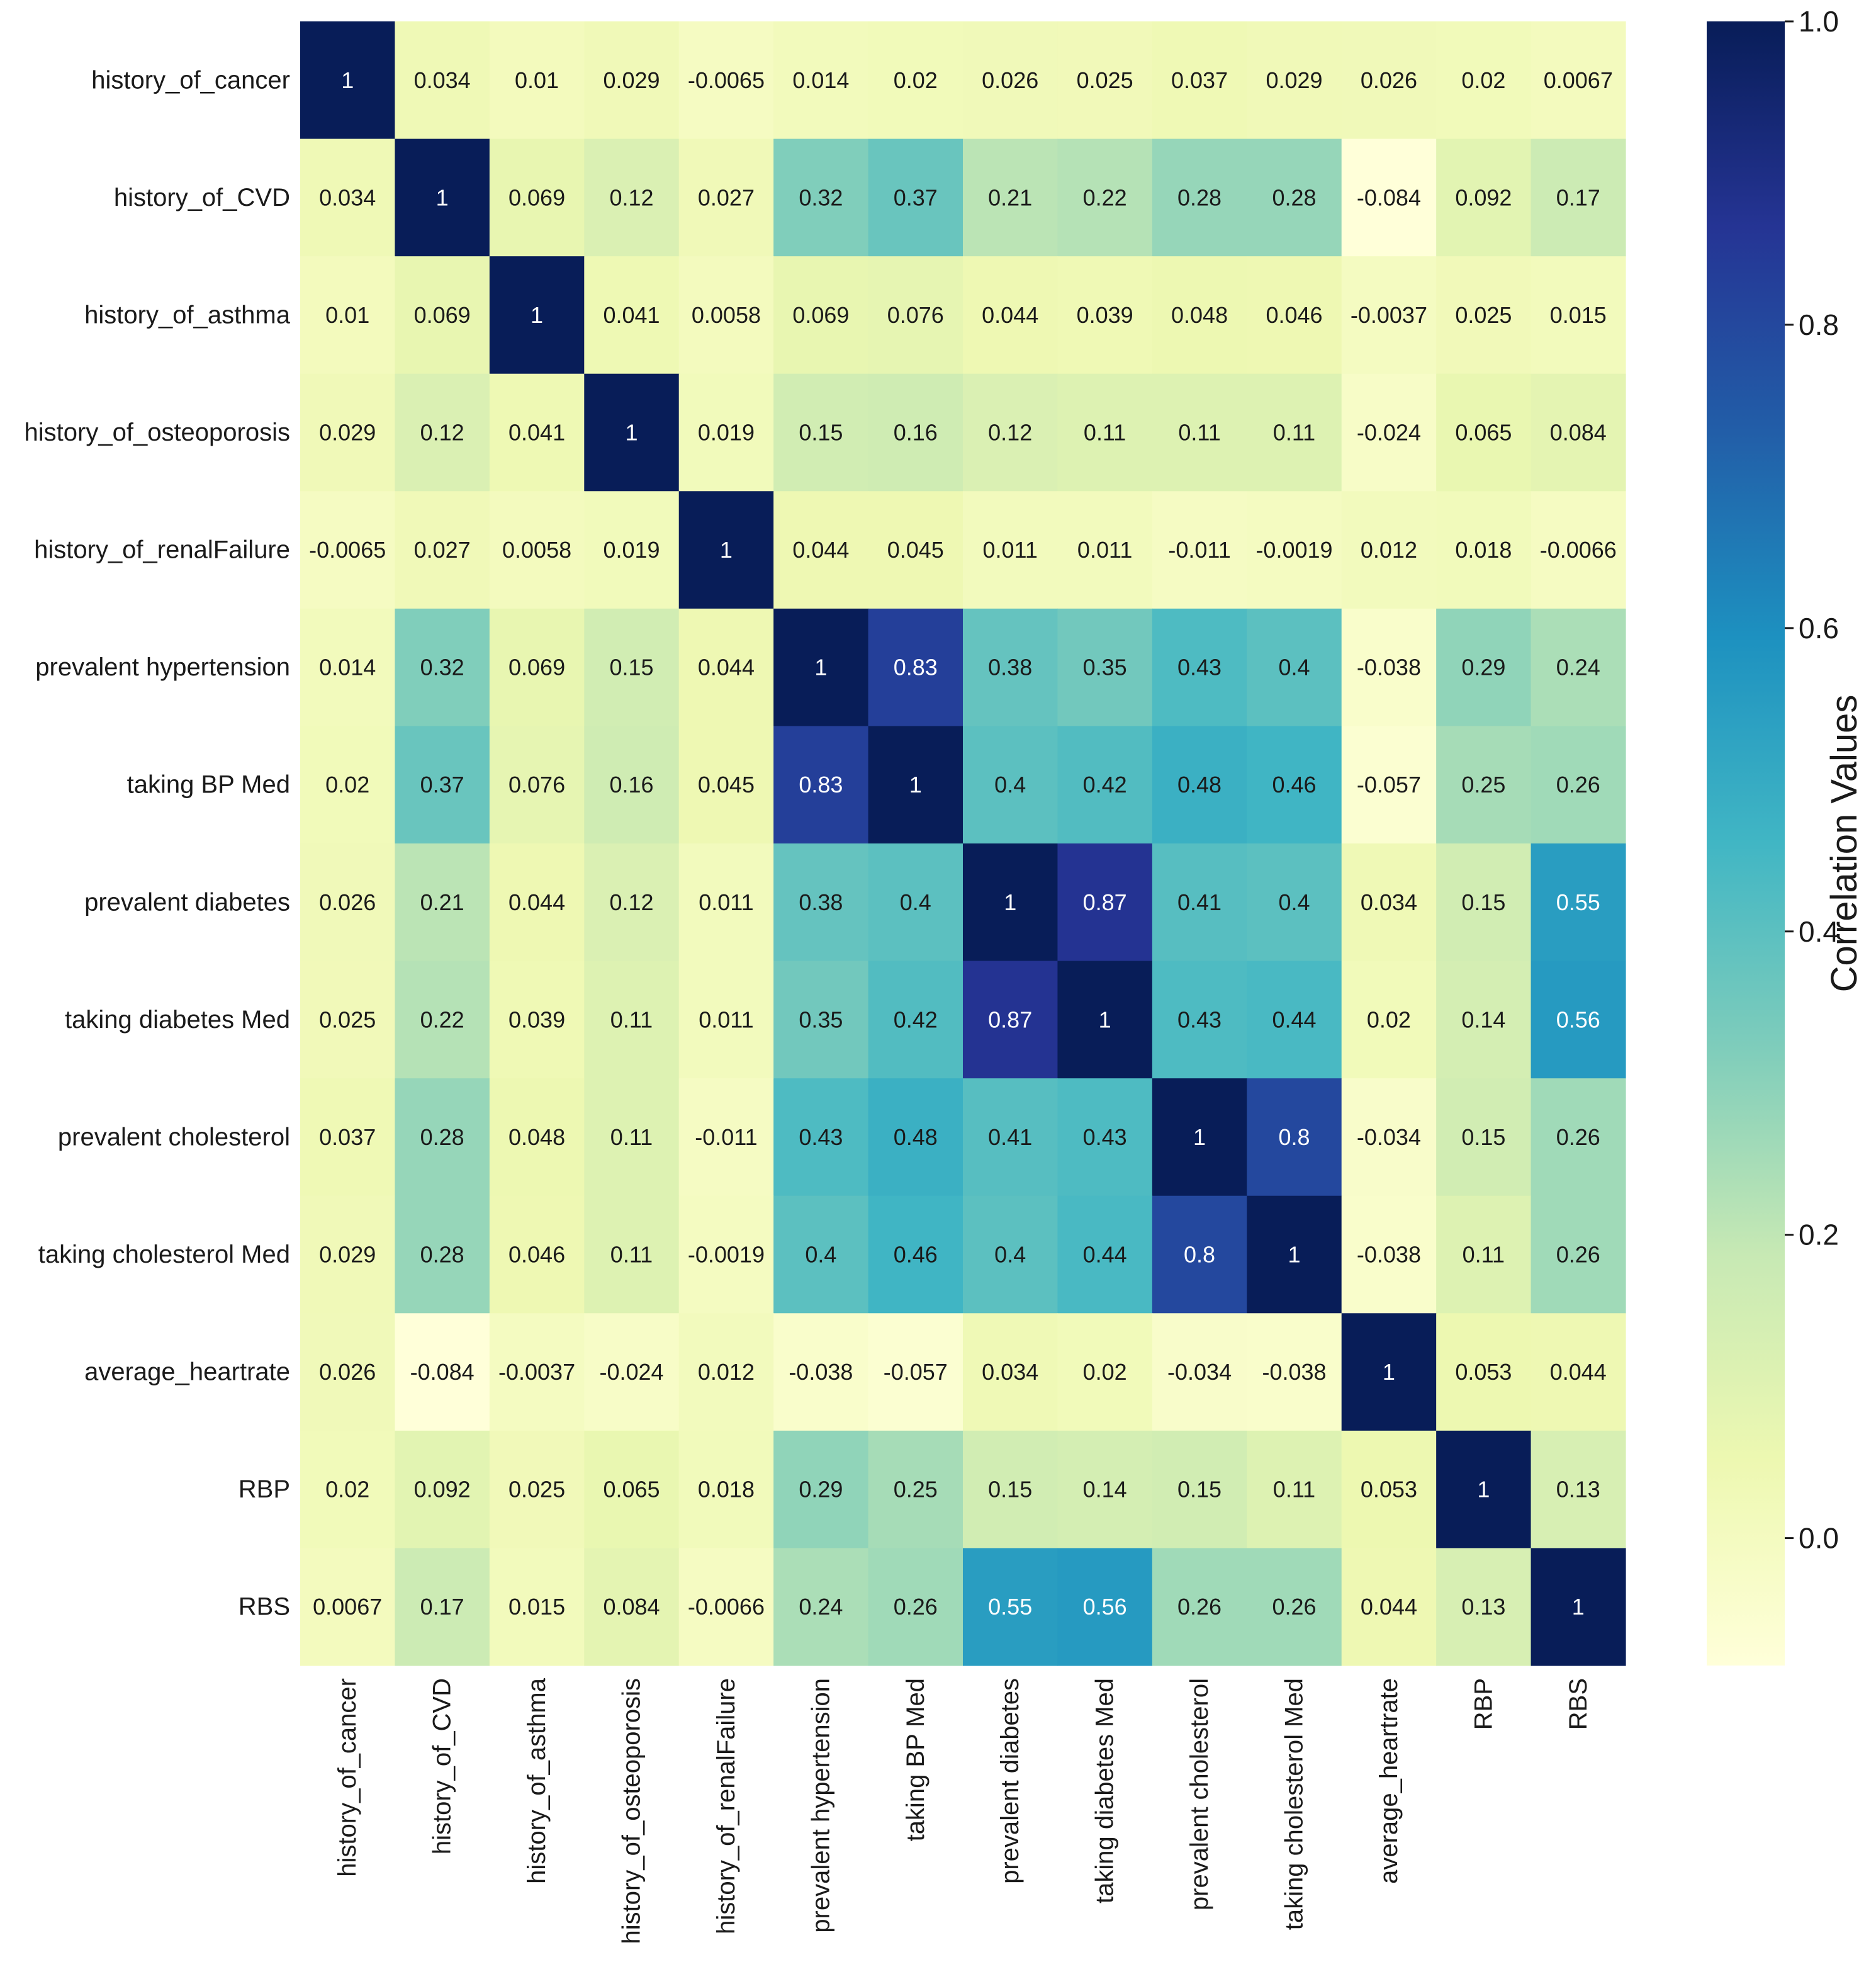 The image size is (1876, 1962). I want to click on column-label: taking diabetes Med, so click(1105, 1790).